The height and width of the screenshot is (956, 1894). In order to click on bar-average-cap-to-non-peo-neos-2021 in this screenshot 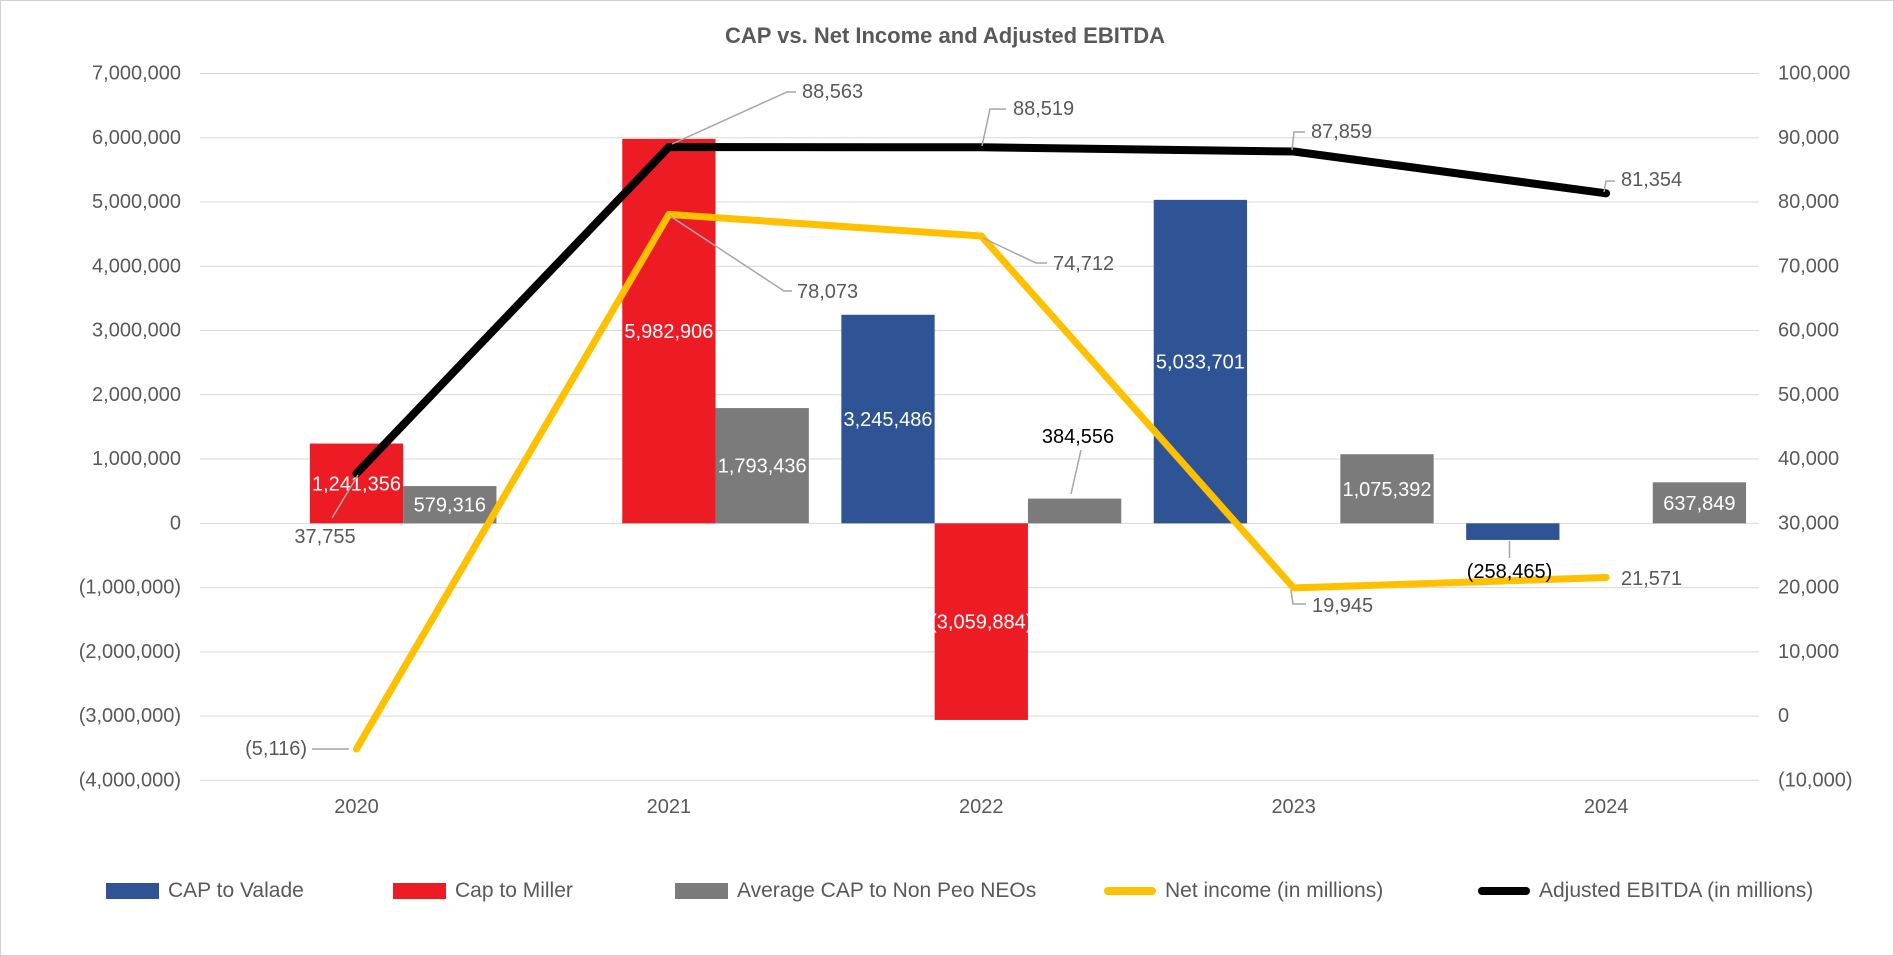, I will do `click(762, 466)`.